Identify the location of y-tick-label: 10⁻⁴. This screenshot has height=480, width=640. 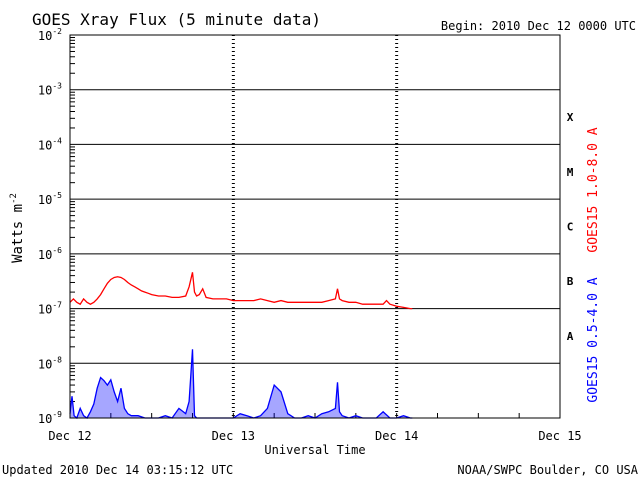
(50, 144).